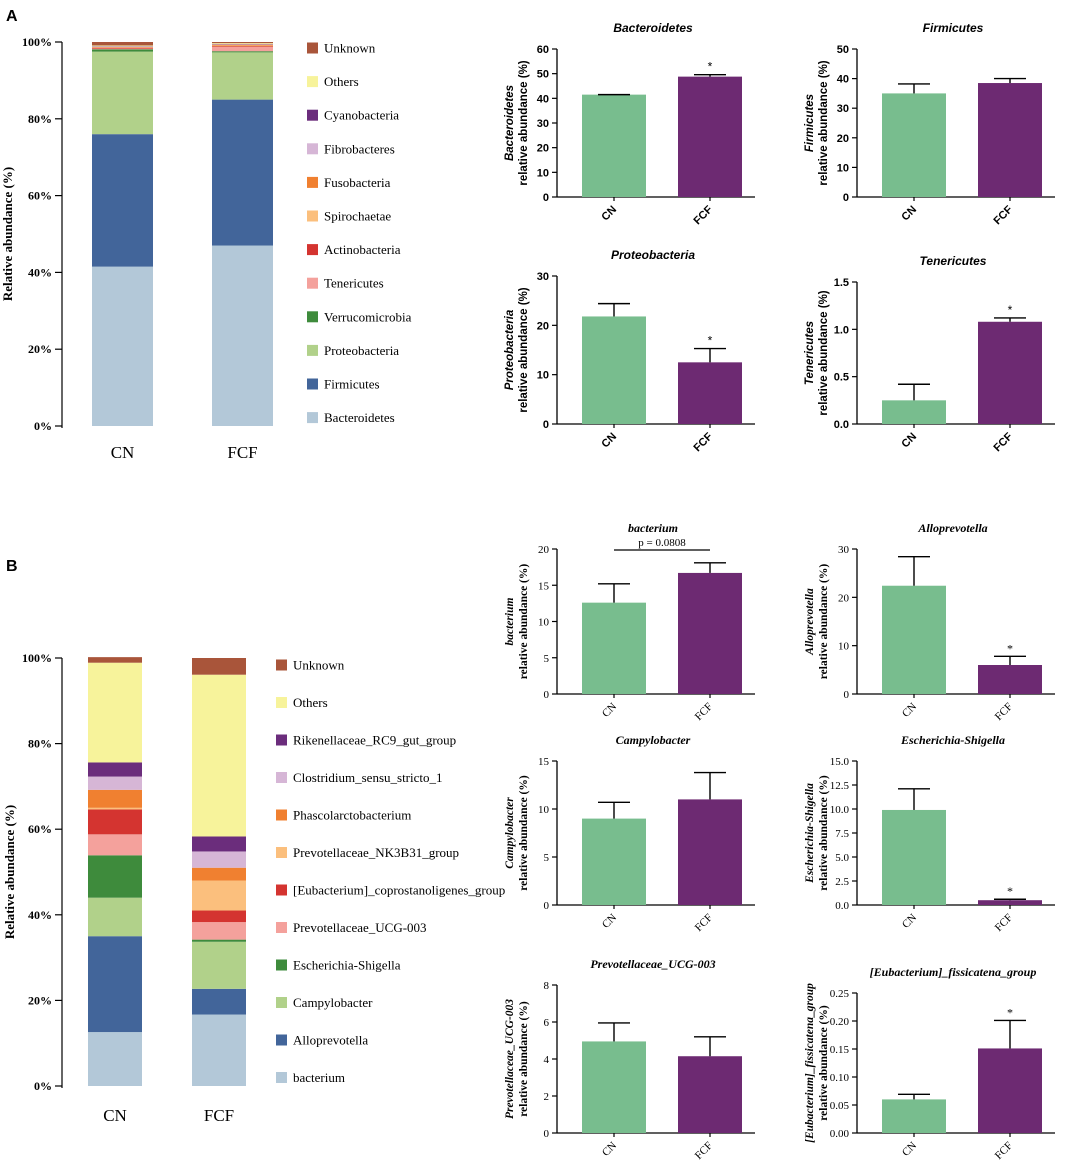 Image resolution: width=1084 pixels, height=1166 pixels. I want to click on chart-eubacterium-fissicatena-group-bar-fcf, so click(1010, 1090).